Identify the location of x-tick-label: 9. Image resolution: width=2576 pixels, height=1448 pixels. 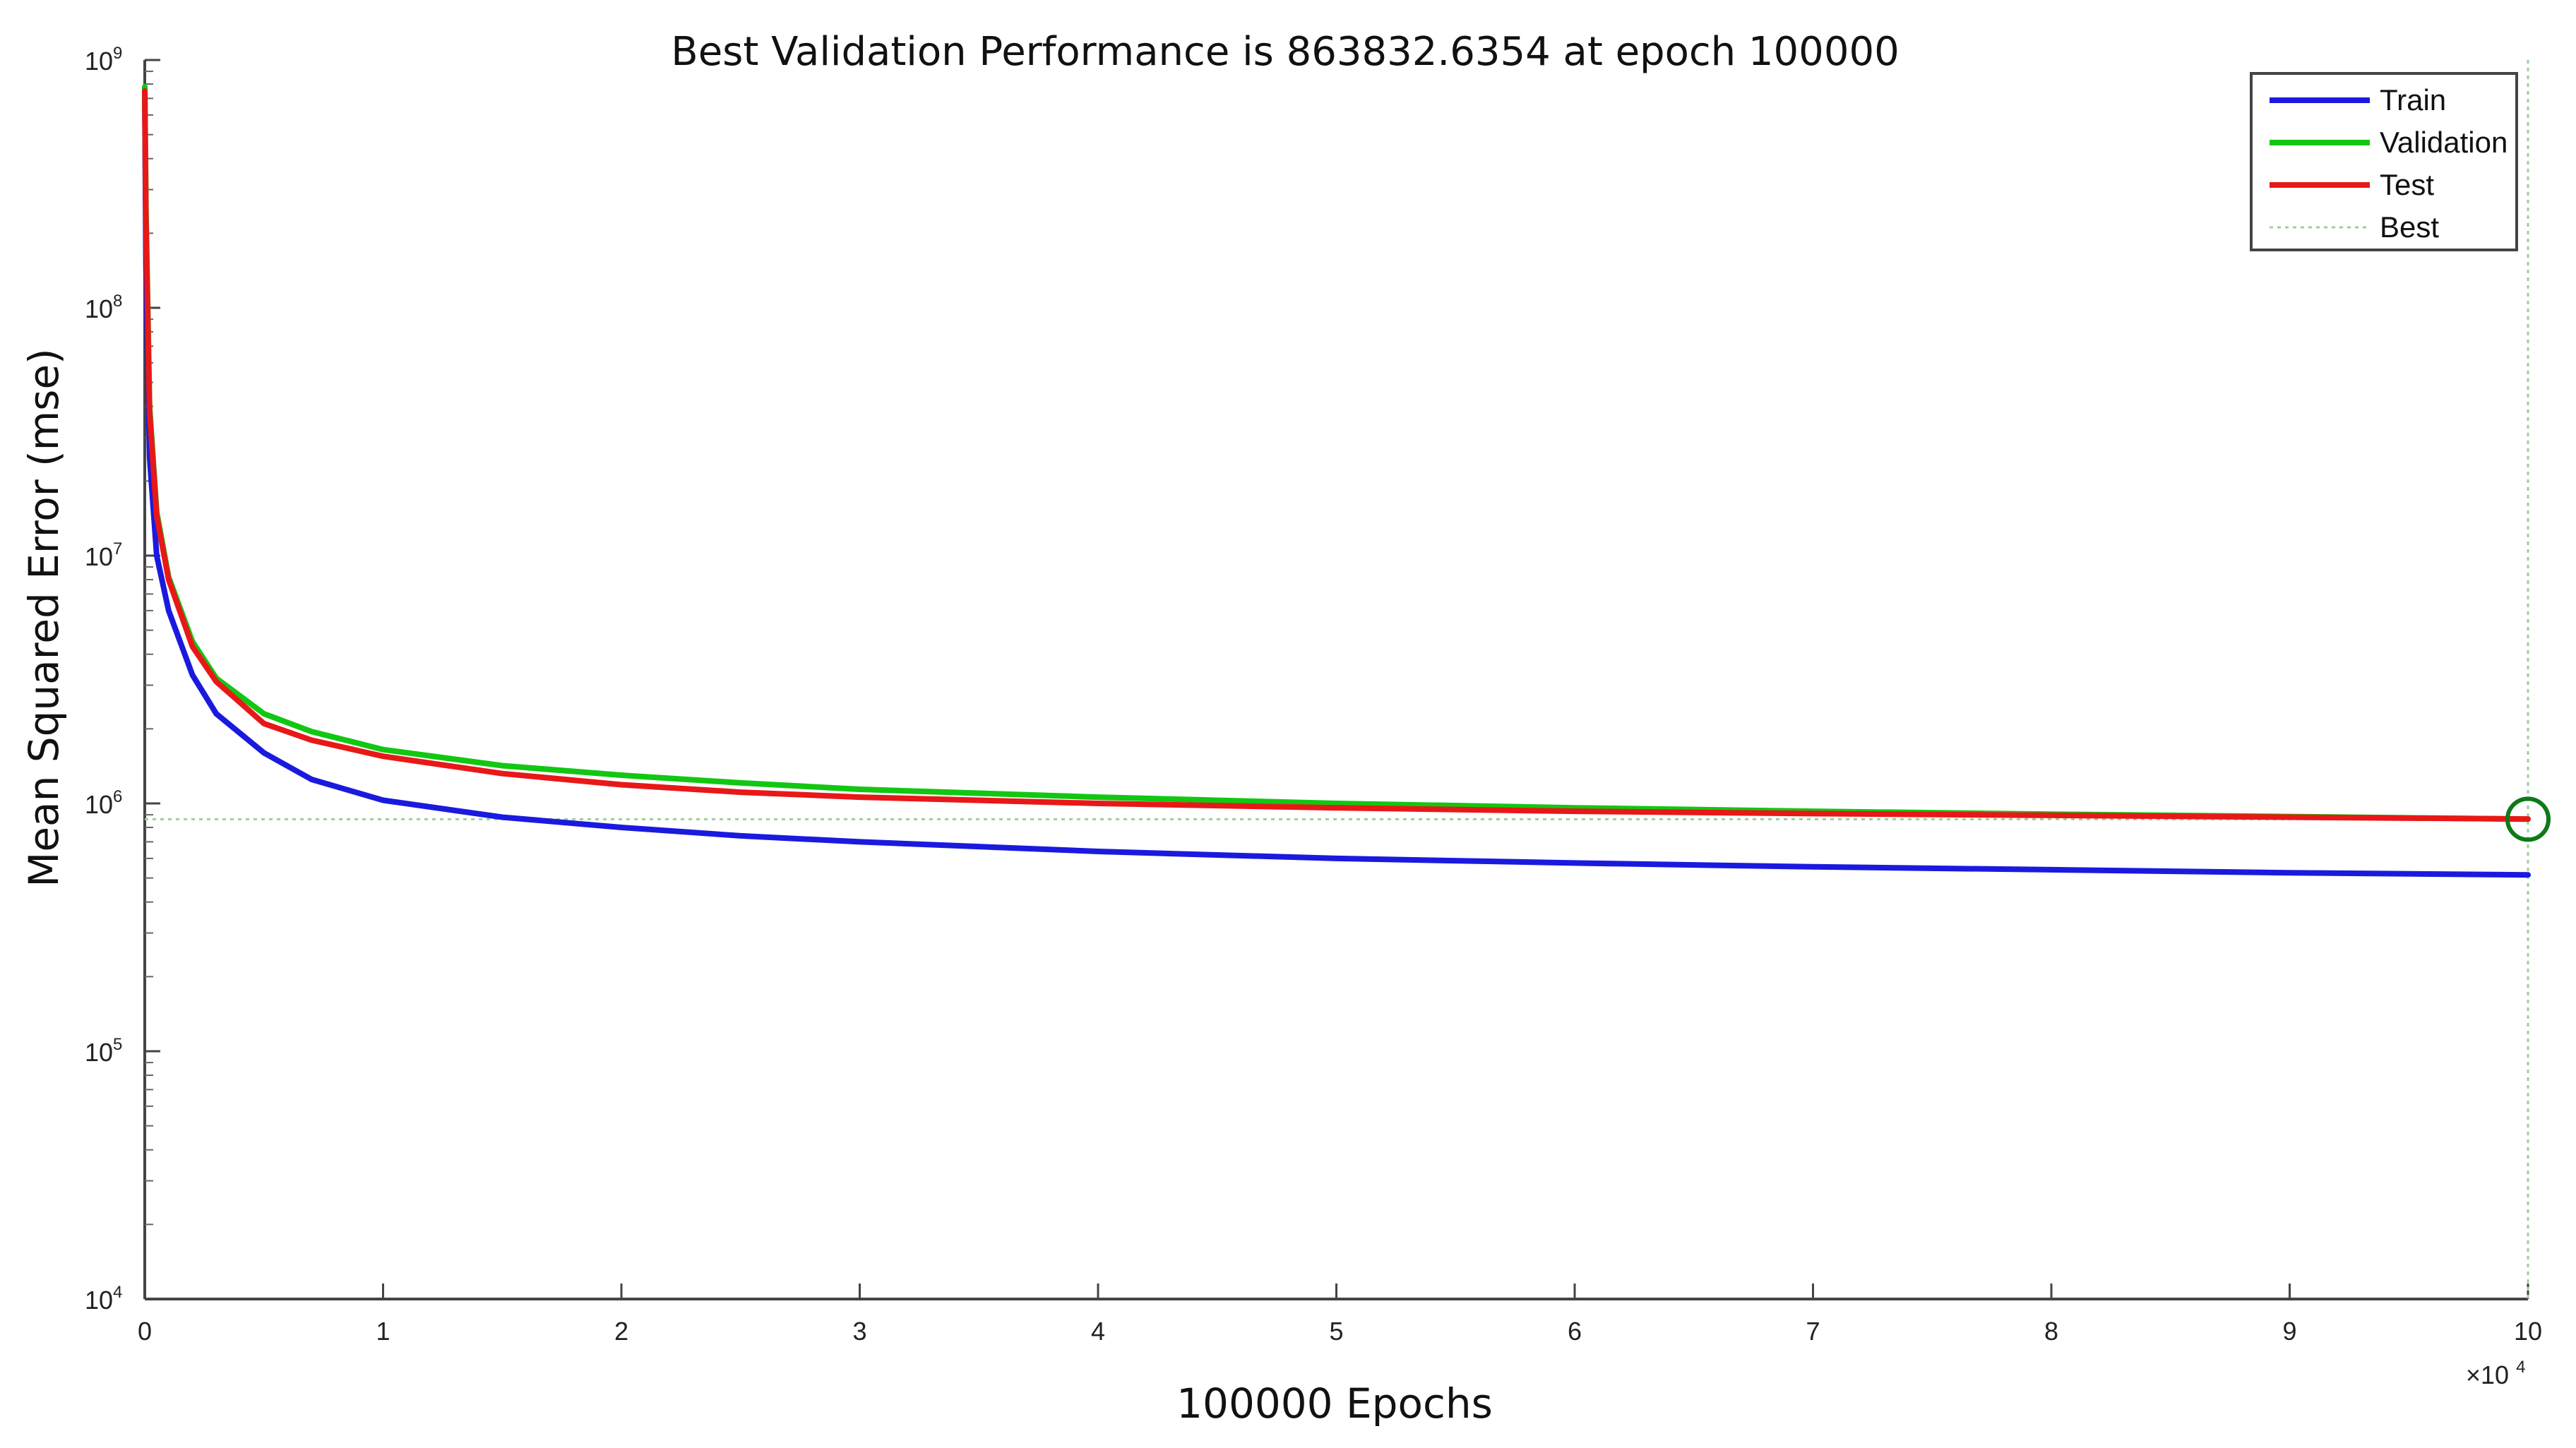
(2289, 1331).